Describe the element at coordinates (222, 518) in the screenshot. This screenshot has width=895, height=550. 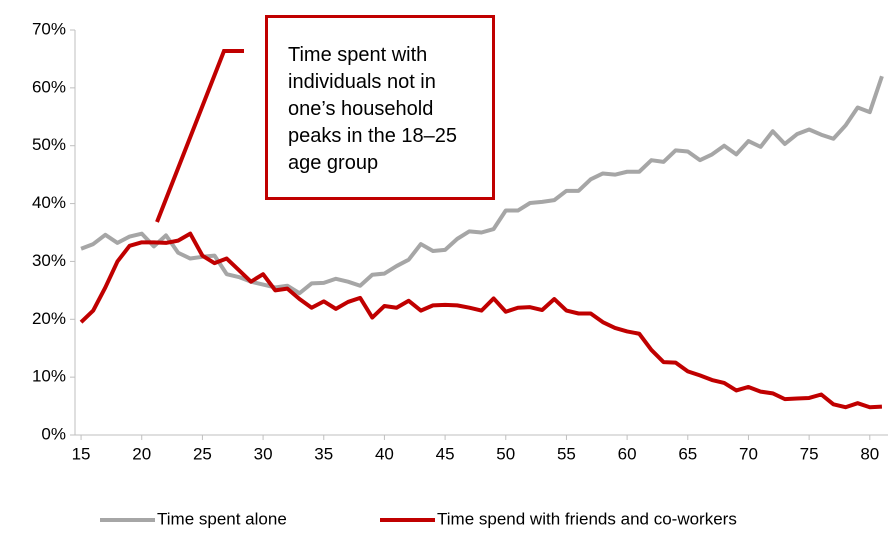
I see `legend-label: Time spent alone` at that location.